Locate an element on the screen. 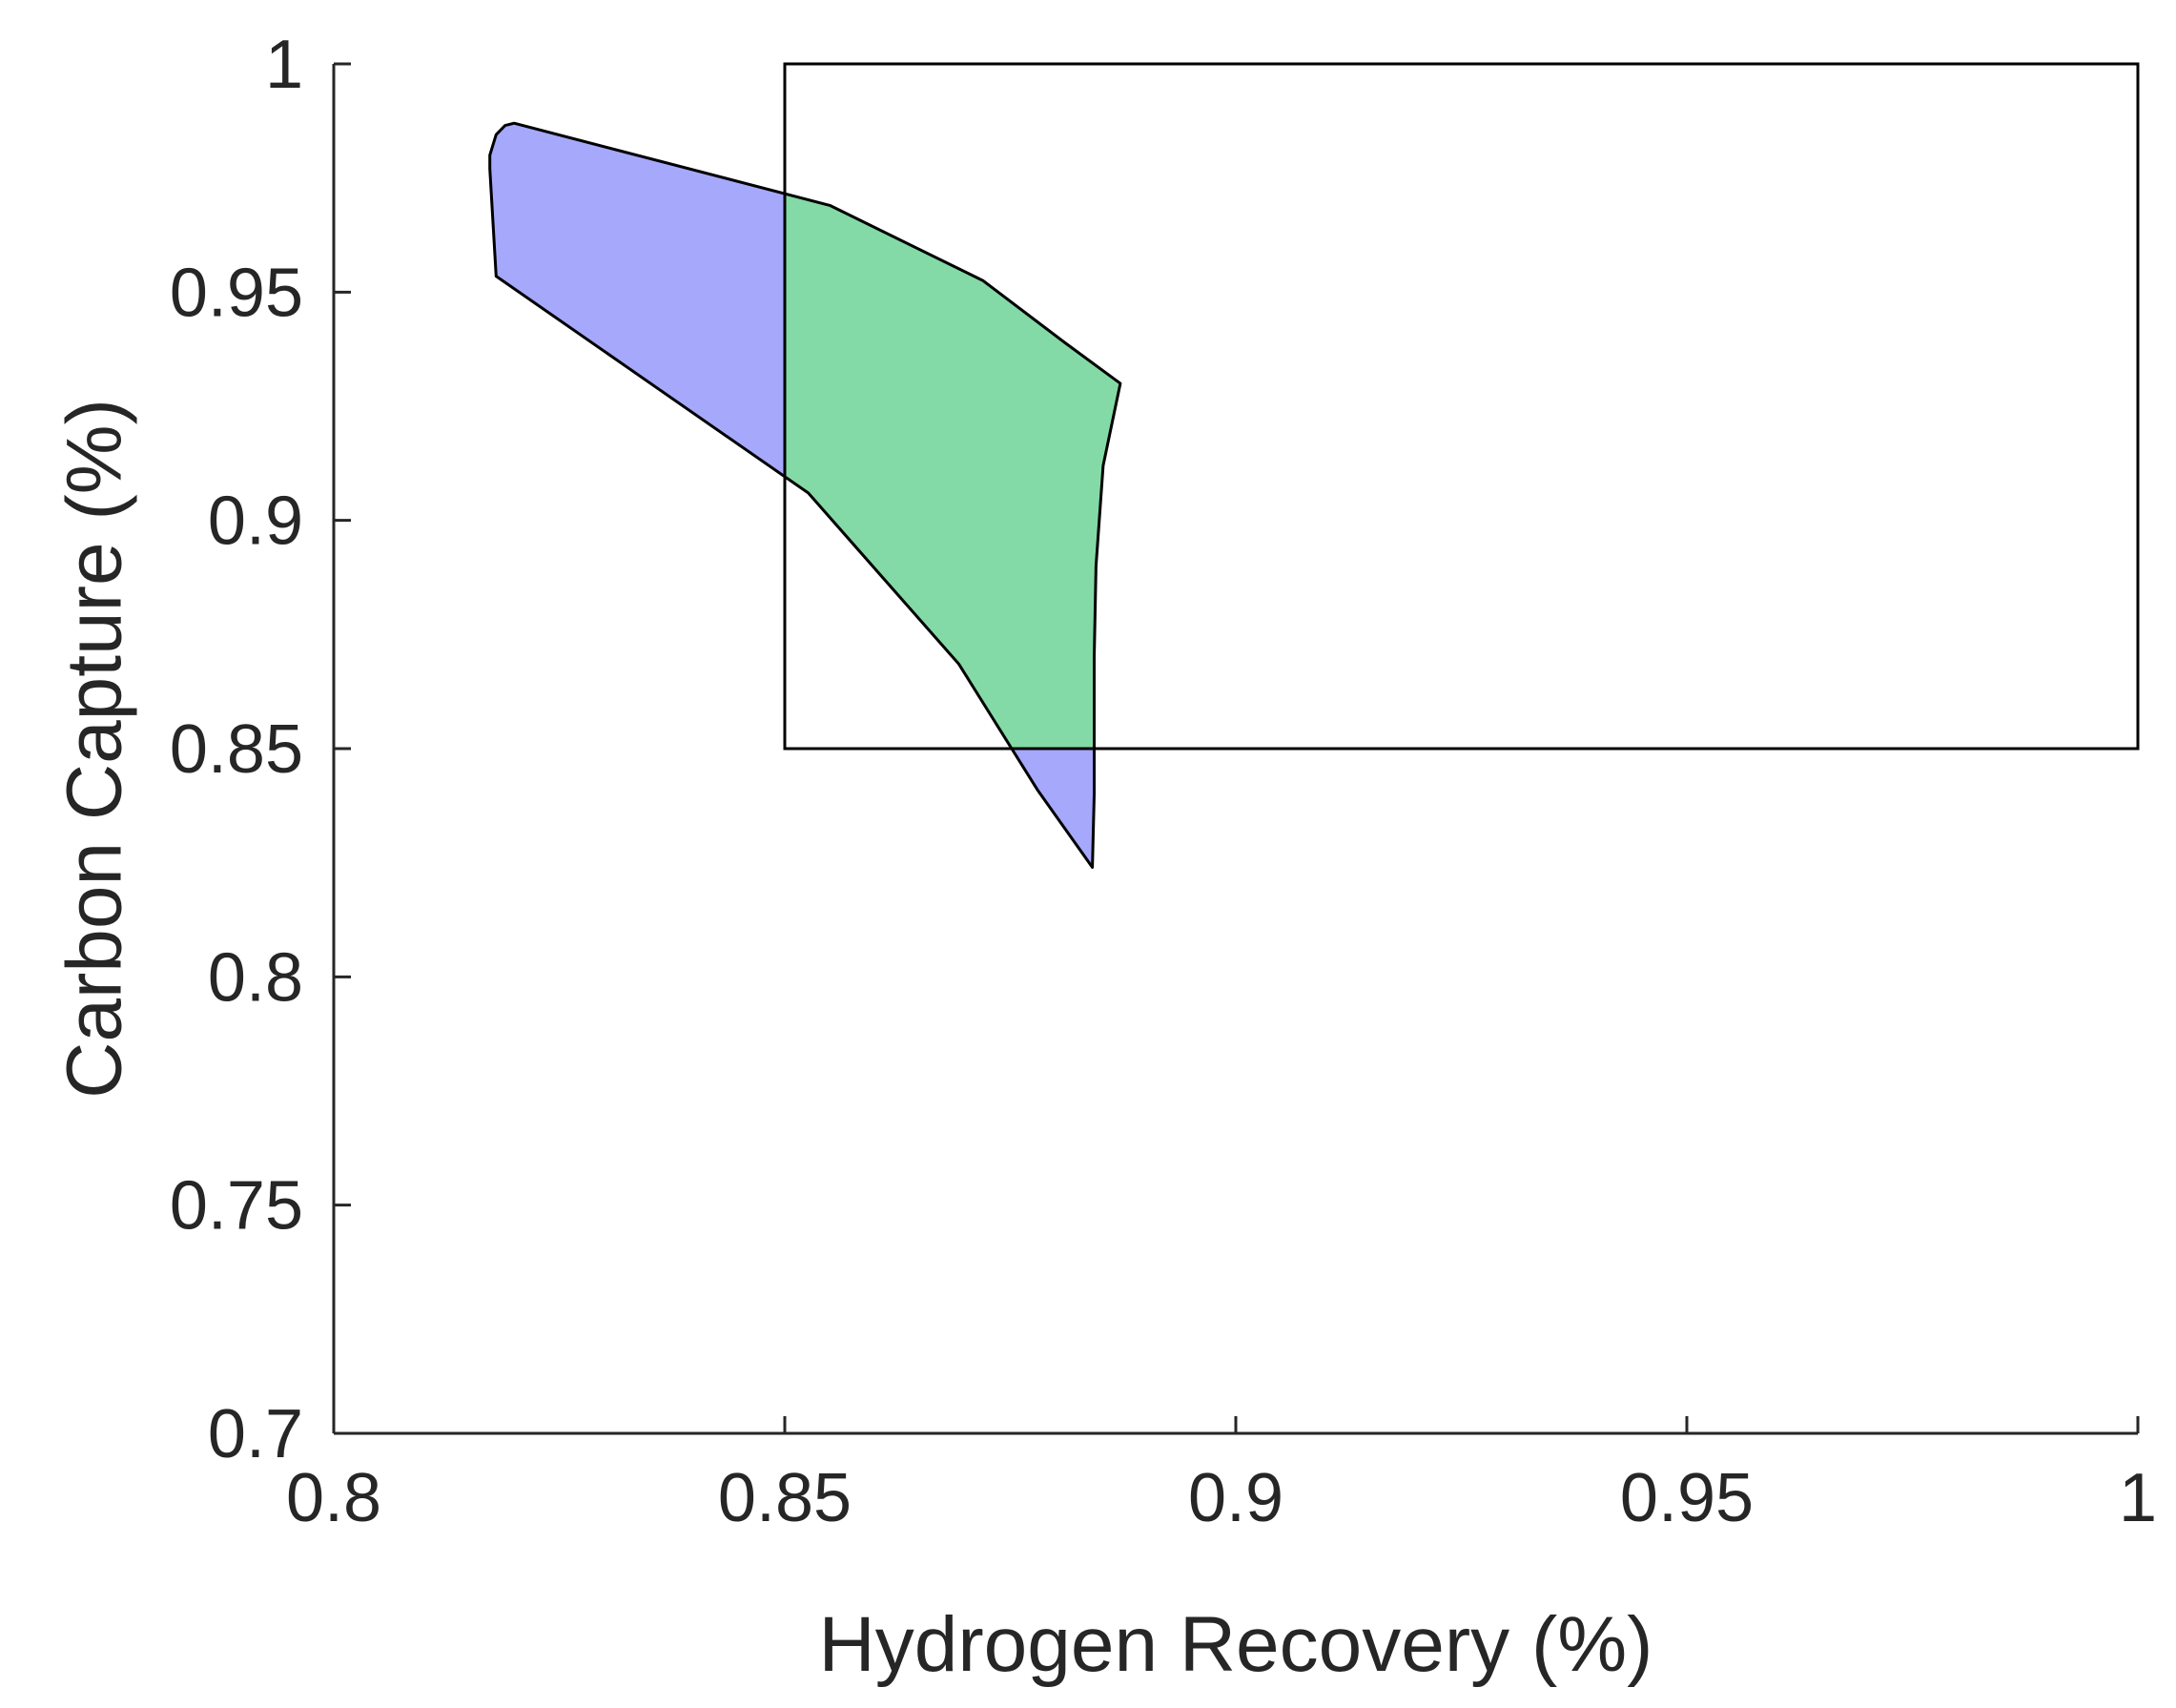  y-tick-label: 0.7 is located at coordinates (255, 1434).